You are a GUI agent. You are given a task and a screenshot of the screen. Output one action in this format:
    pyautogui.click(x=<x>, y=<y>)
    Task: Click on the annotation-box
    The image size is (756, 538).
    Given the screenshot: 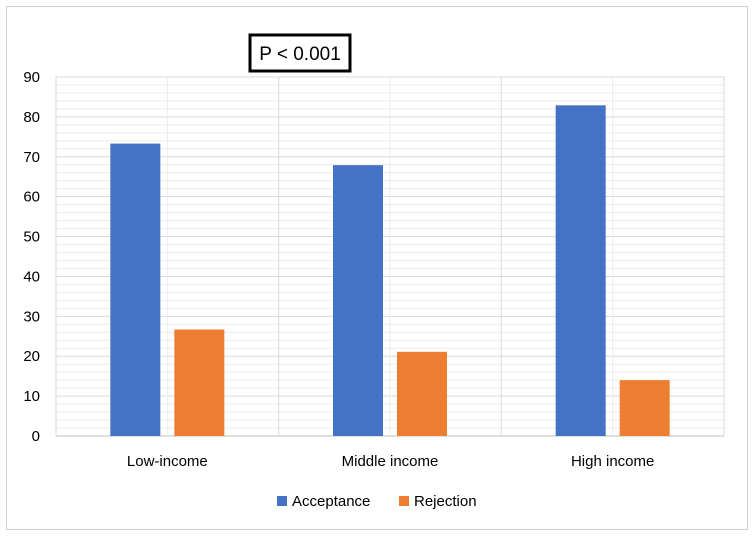 What is the action you would take?
    pyautogui.click(x=300, y=53)
    